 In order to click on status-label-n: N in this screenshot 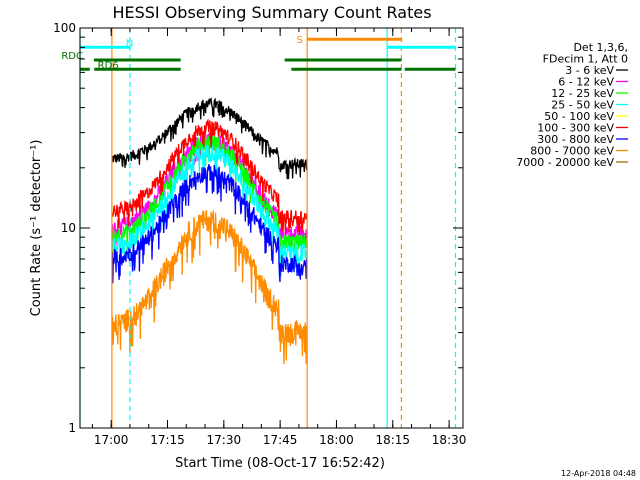, I will do `click(129, 44)`.